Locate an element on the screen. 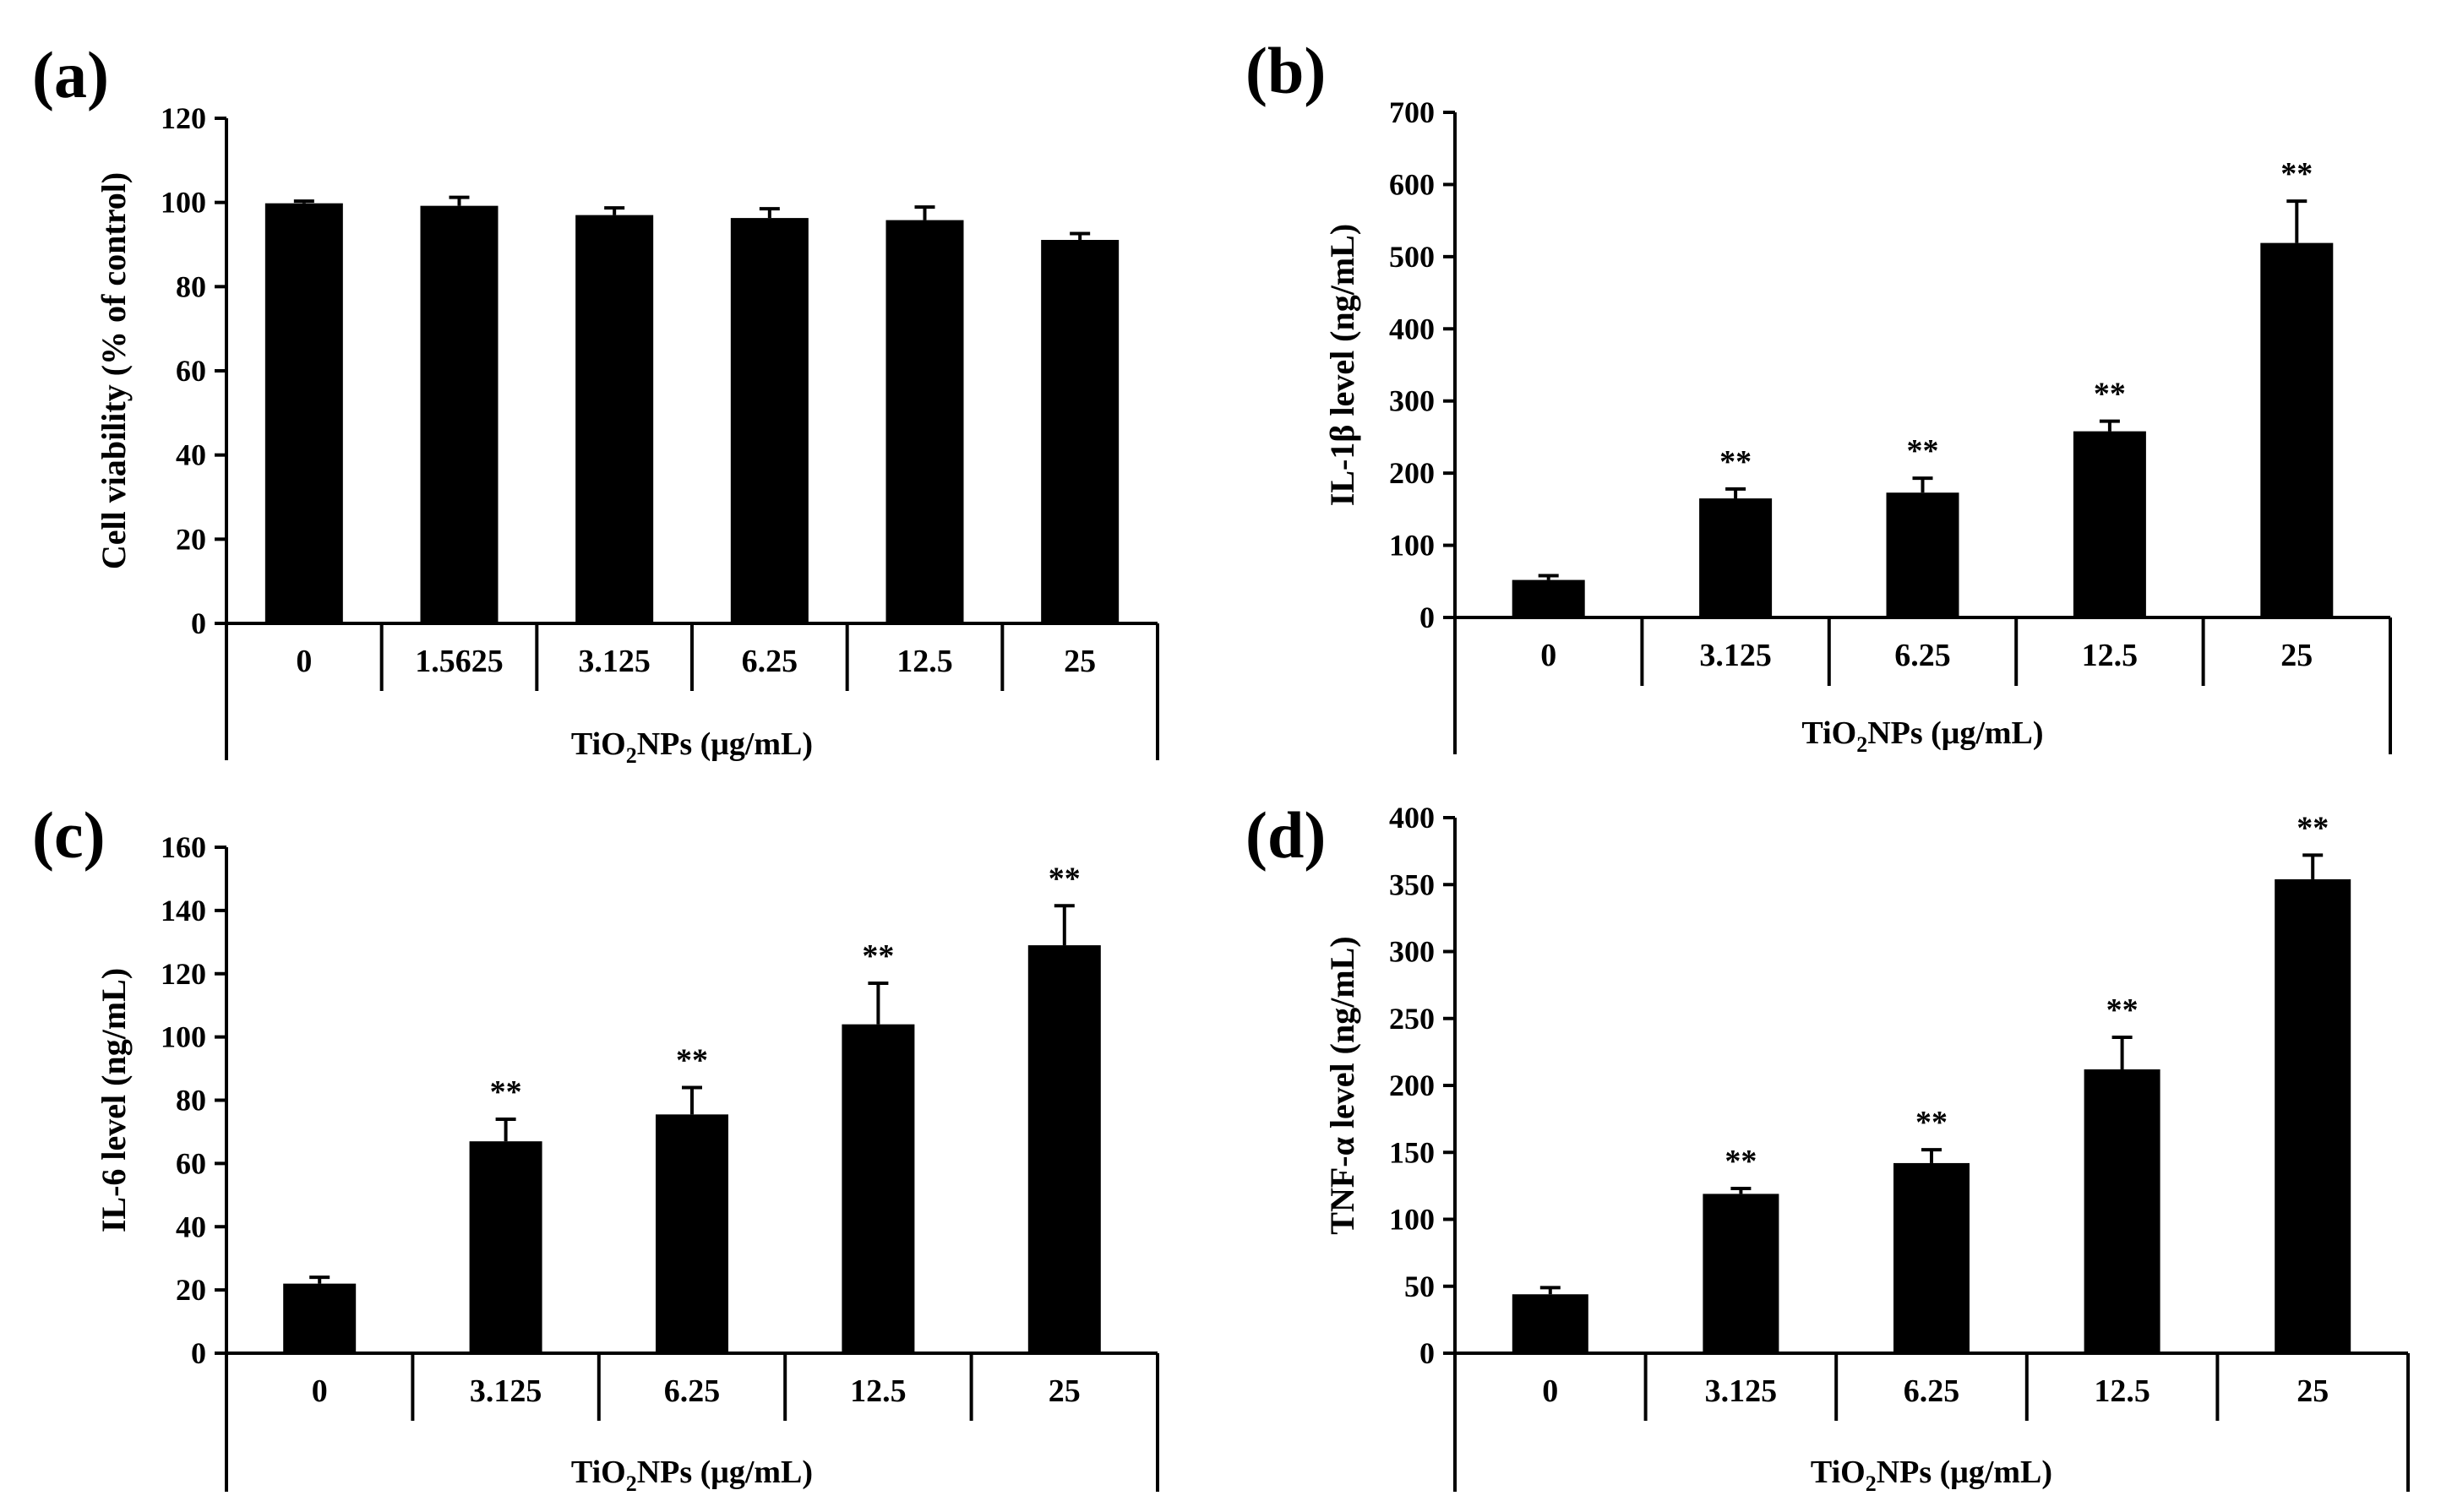  y-axis-label: IL-6 level (ng/mL) is located at coordinates (114, 1100).